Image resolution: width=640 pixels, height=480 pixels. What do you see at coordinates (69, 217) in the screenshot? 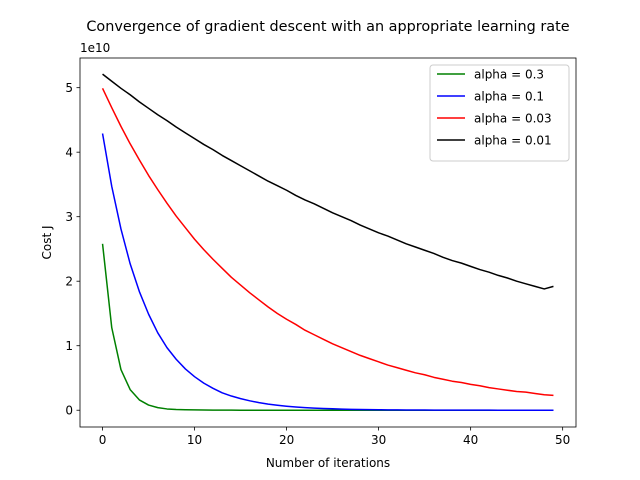
I see `y-tick-label-3: 3` at bounding box center [69, 217].